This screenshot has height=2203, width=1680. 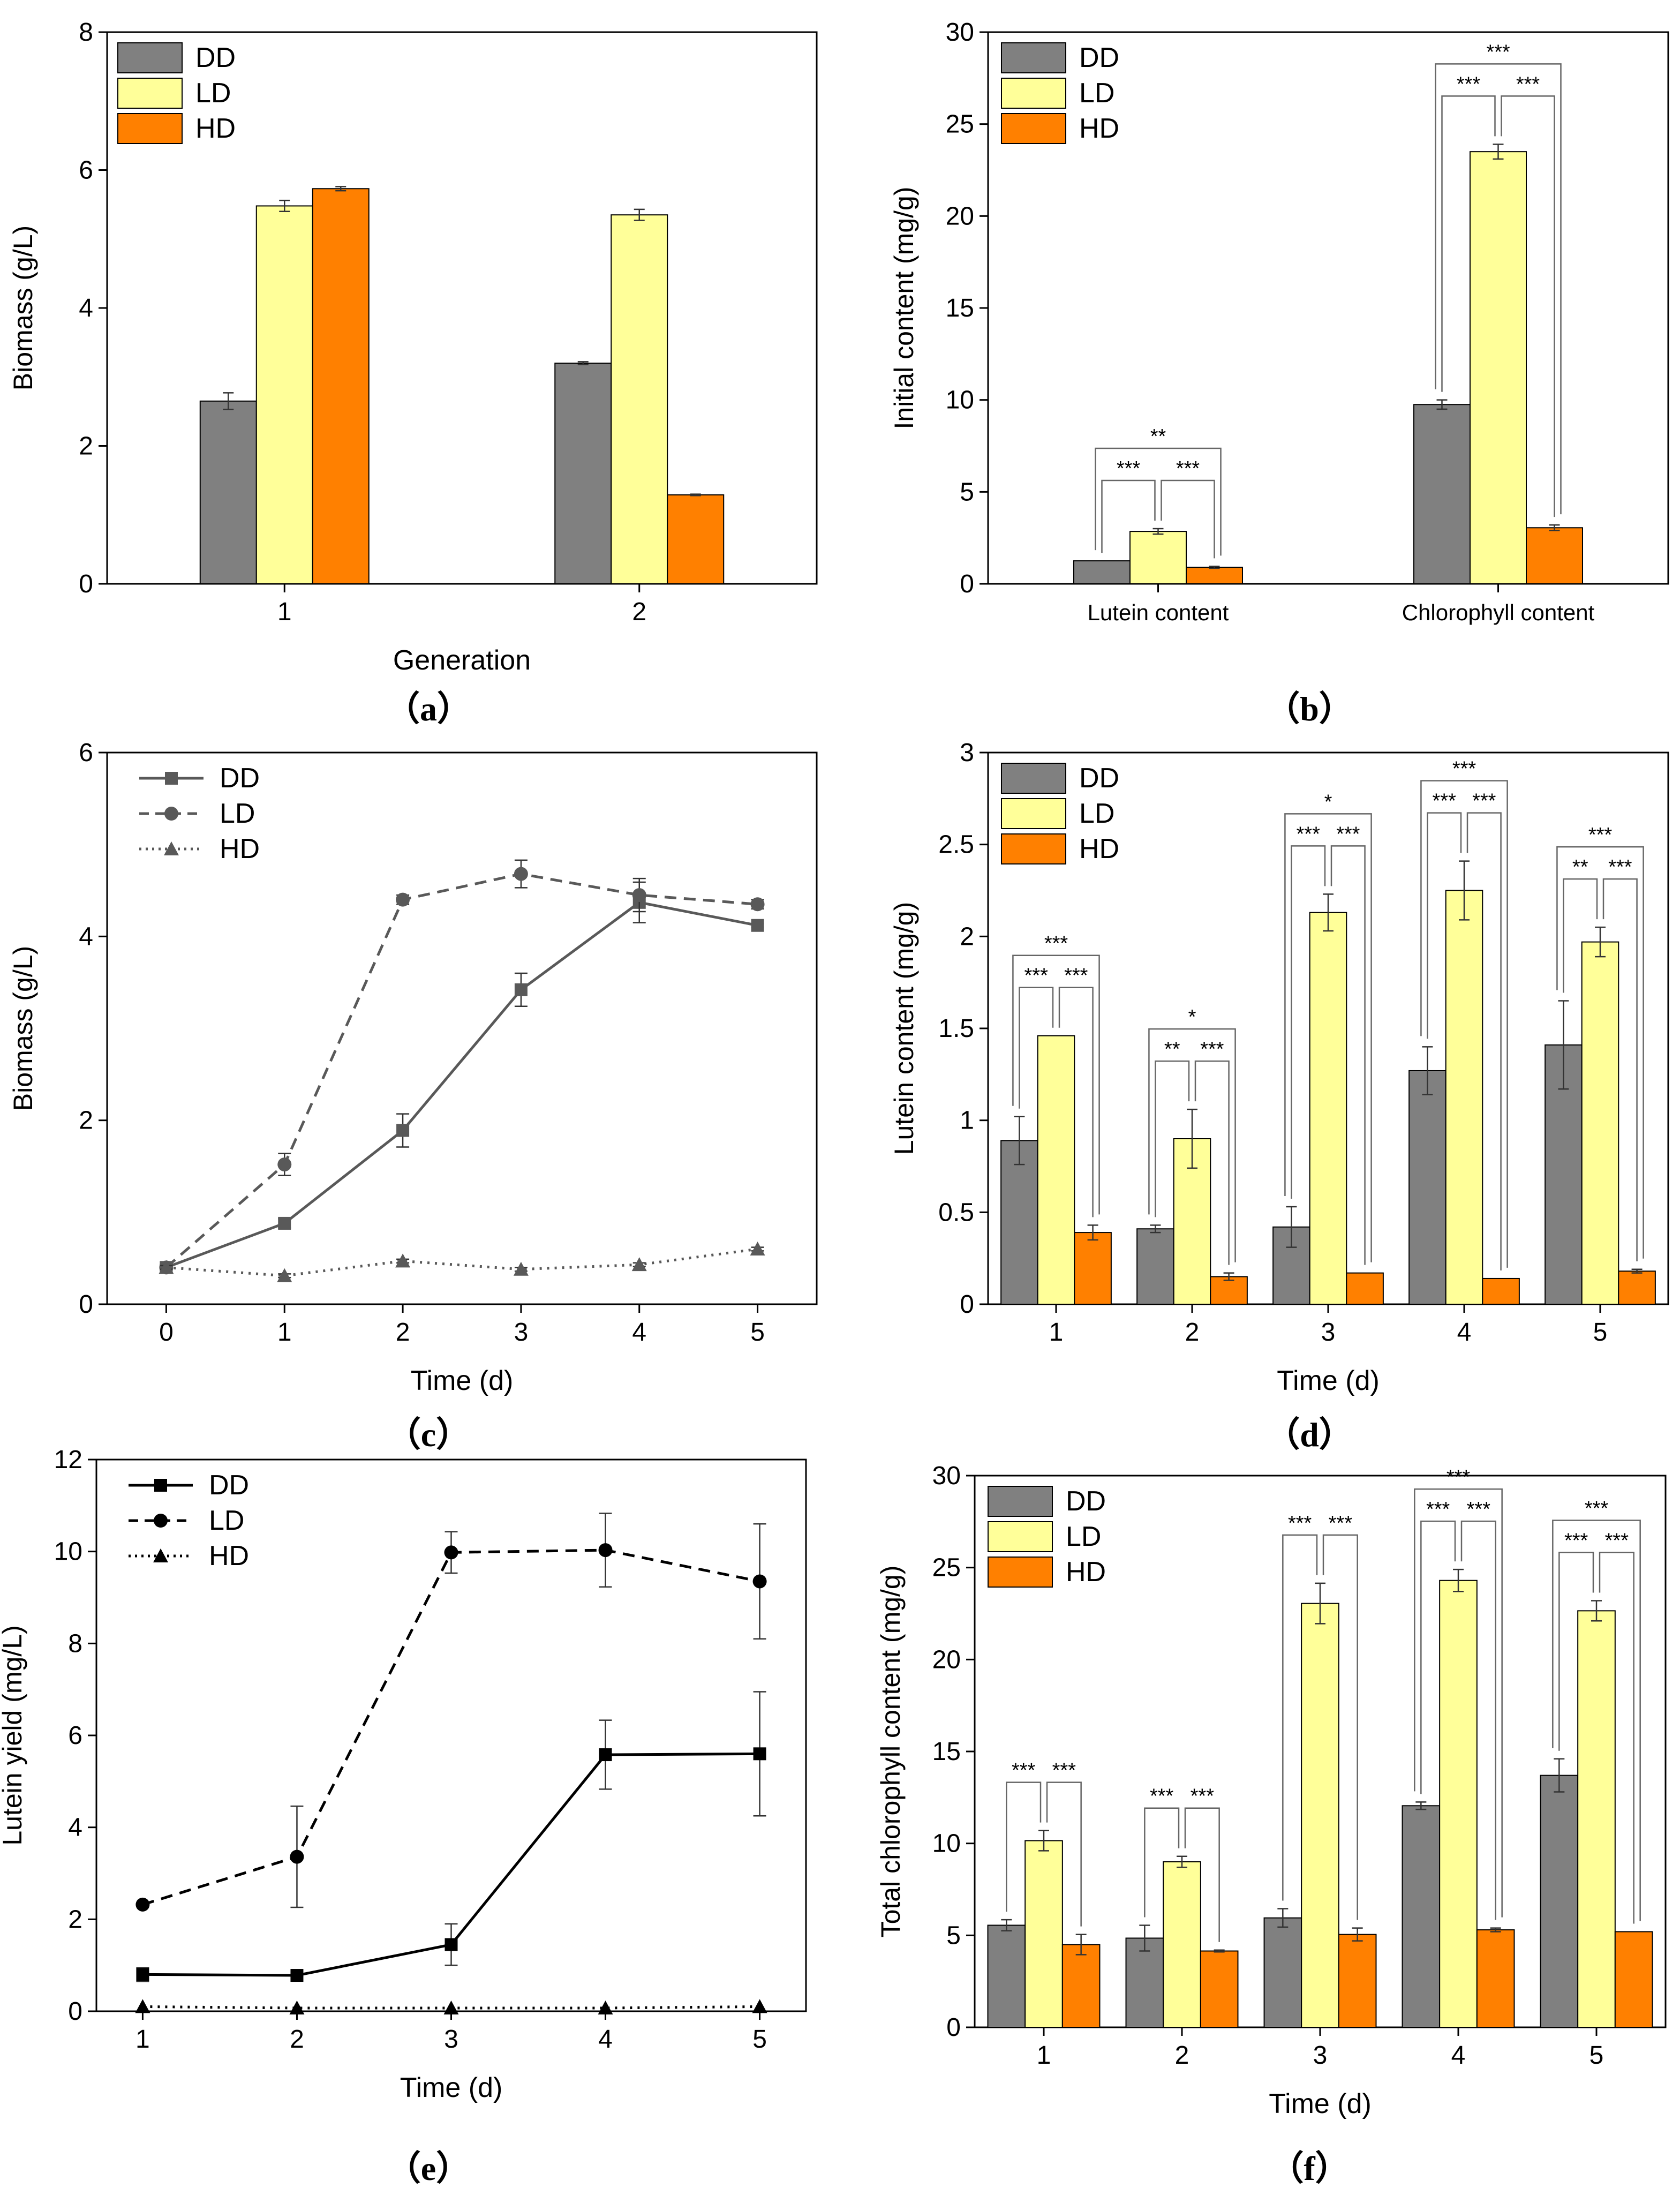 I want to click on legend-swatch-ld, so click(x=1021, y=1536).